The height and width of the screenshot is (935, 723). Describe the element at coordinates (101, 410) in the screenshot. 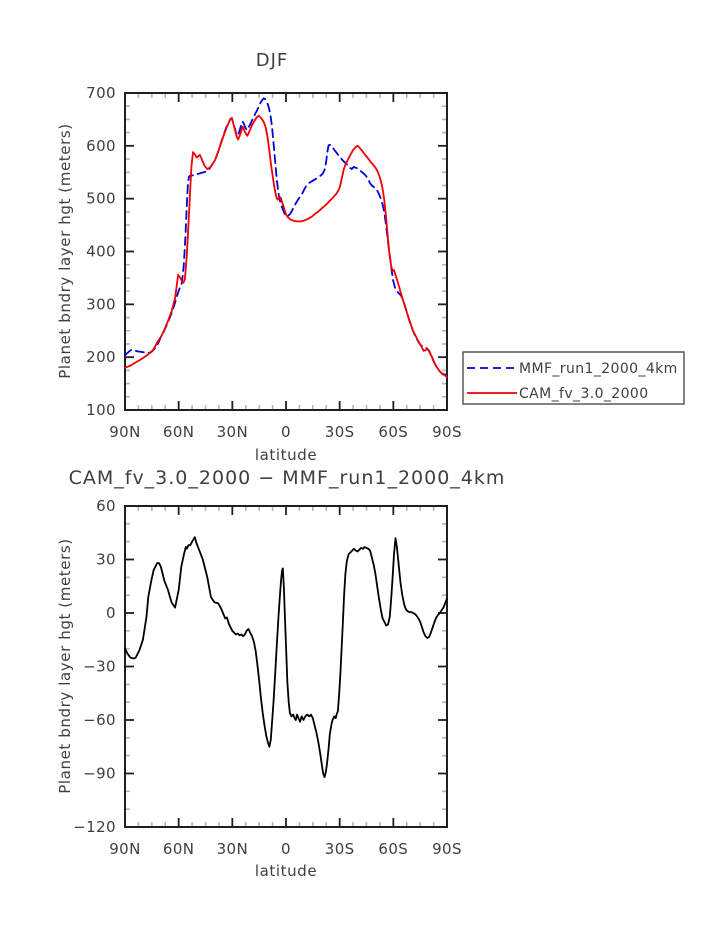

I see `y-tick-label: 100` at that location.